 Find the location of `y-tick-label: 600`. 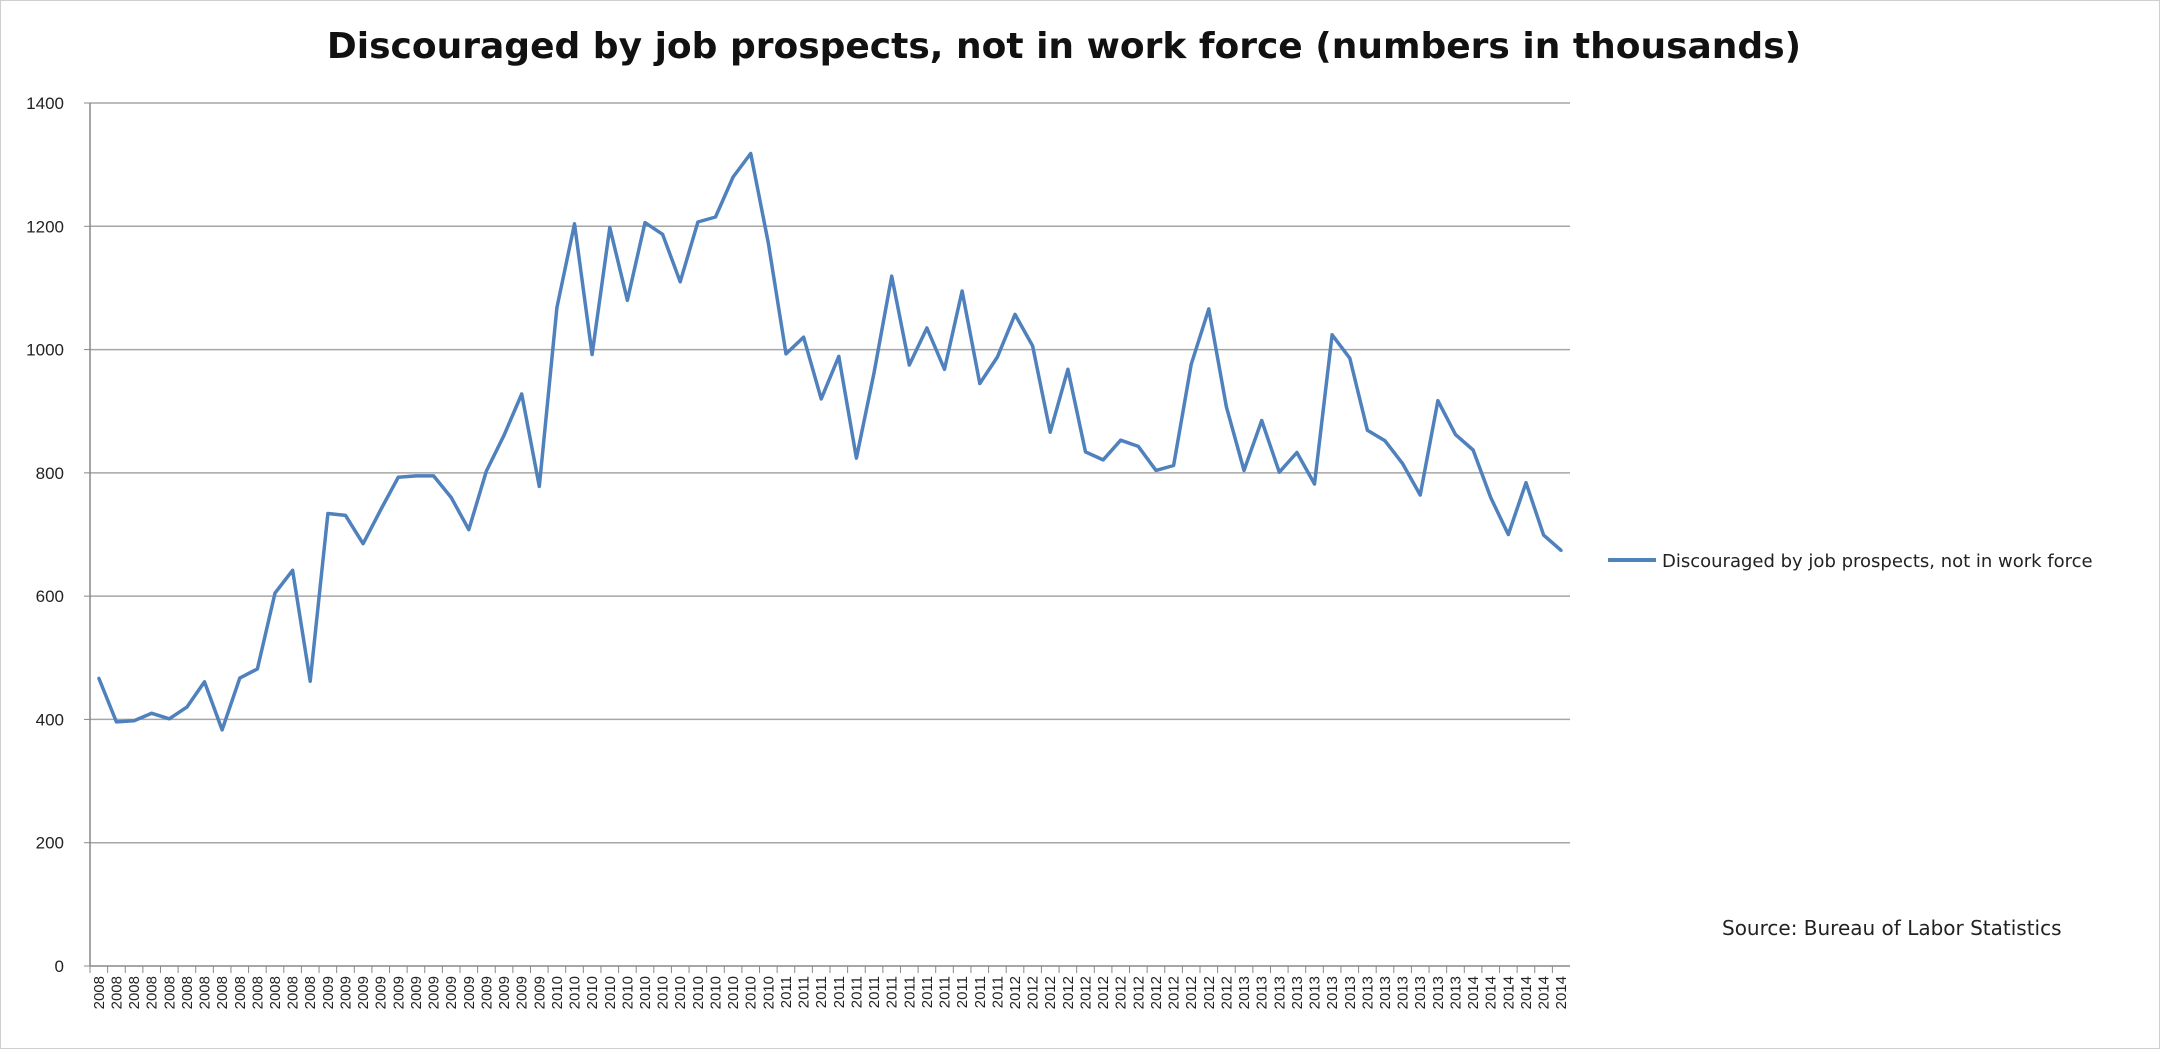

y-tick-label: 600 is located at coordinates (50, 596).